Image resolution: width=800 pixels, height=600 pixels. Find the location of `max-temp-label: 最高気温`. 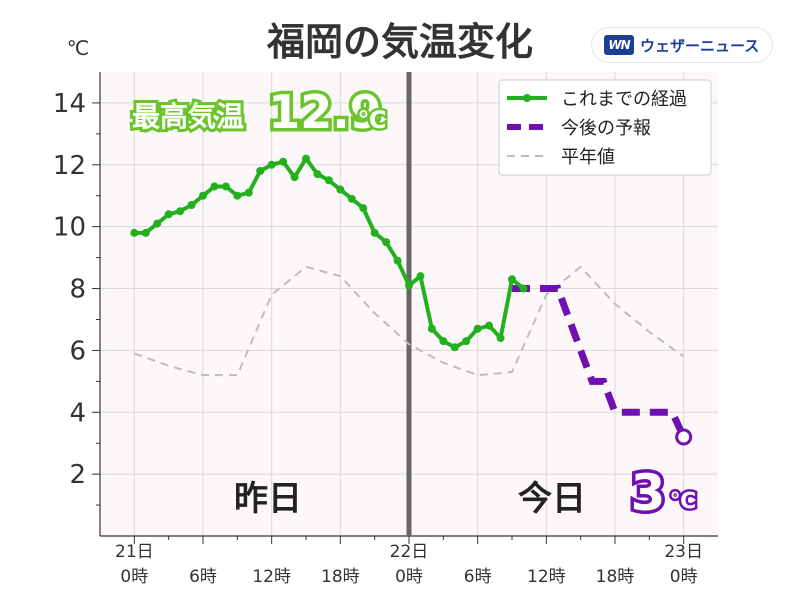

max-temp-label: 最高気温 is located at coordinates (188, 116).